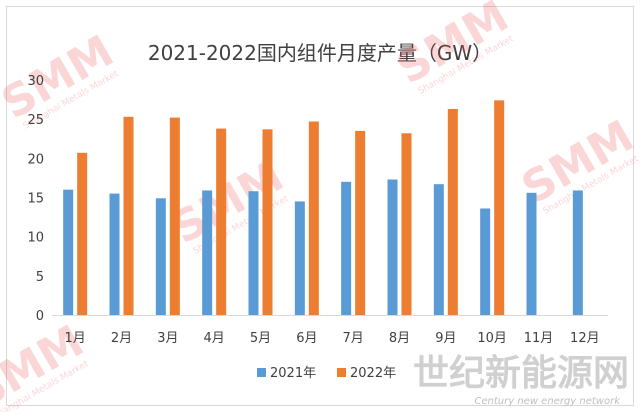 The height and width of the screenshot is (412, 640). Describe the element at coordinates (114, 254) in the screenshot. I see `bar-2021年-2月` at that location.